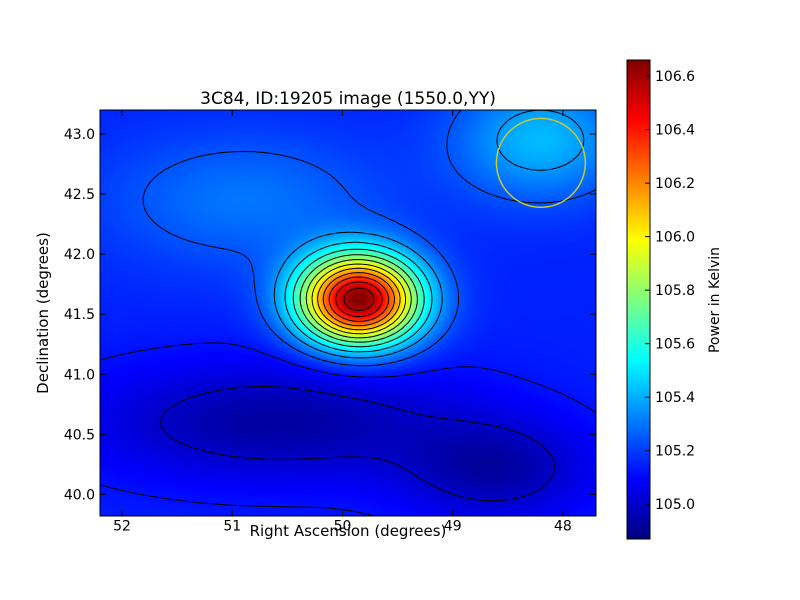 The width and height of the screenshot is (800, 600). What do you see at coordinates (675, 131) in the screenshot?
I see `colorbar-tick-label: 106.4` at bounding box center [675, 131].